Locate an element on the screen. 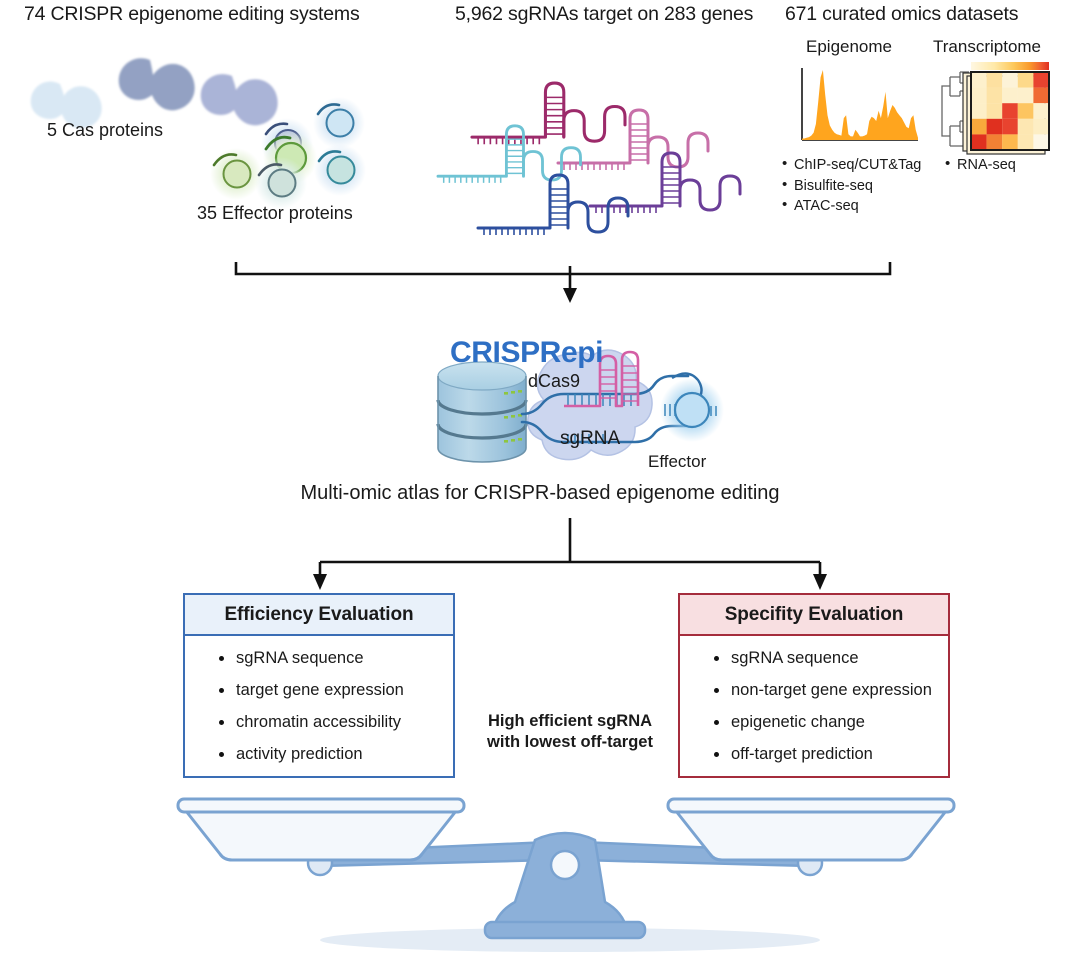 The height and width of the screenshot is (959, 1080). peak-track is located at coordinates (860, 105).